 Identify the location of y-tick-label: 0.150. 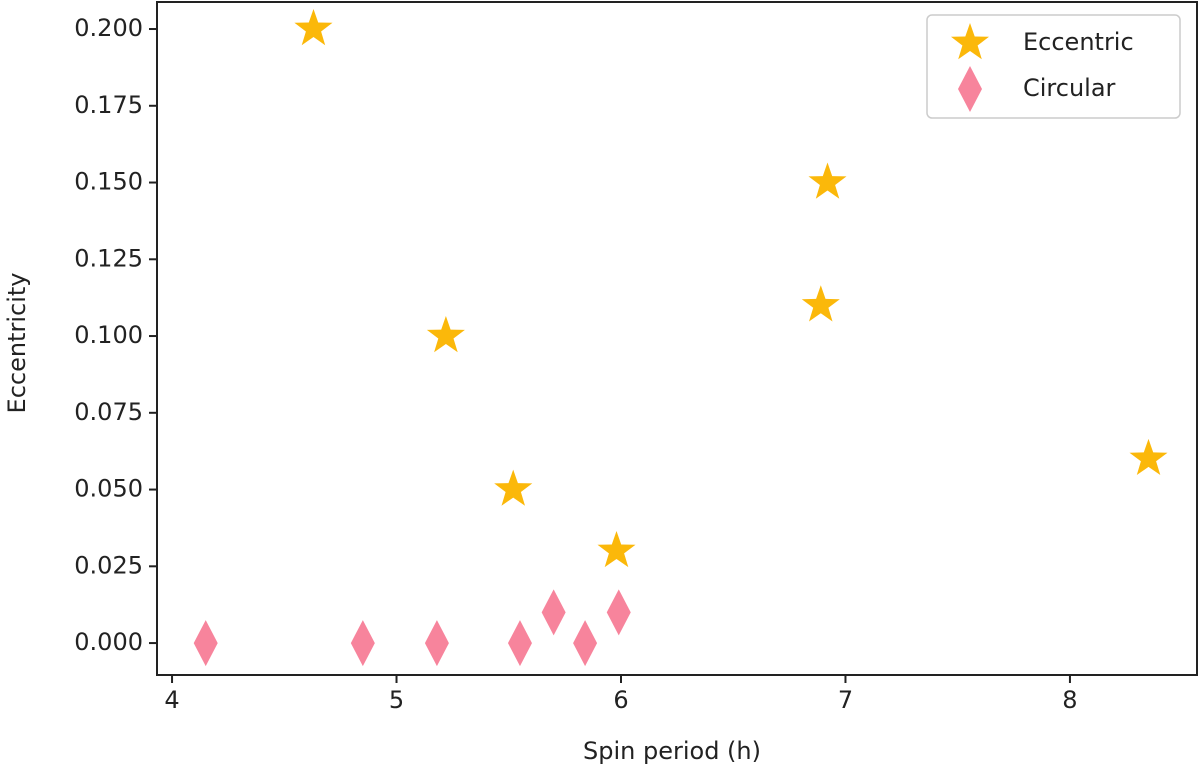
(108, 182).